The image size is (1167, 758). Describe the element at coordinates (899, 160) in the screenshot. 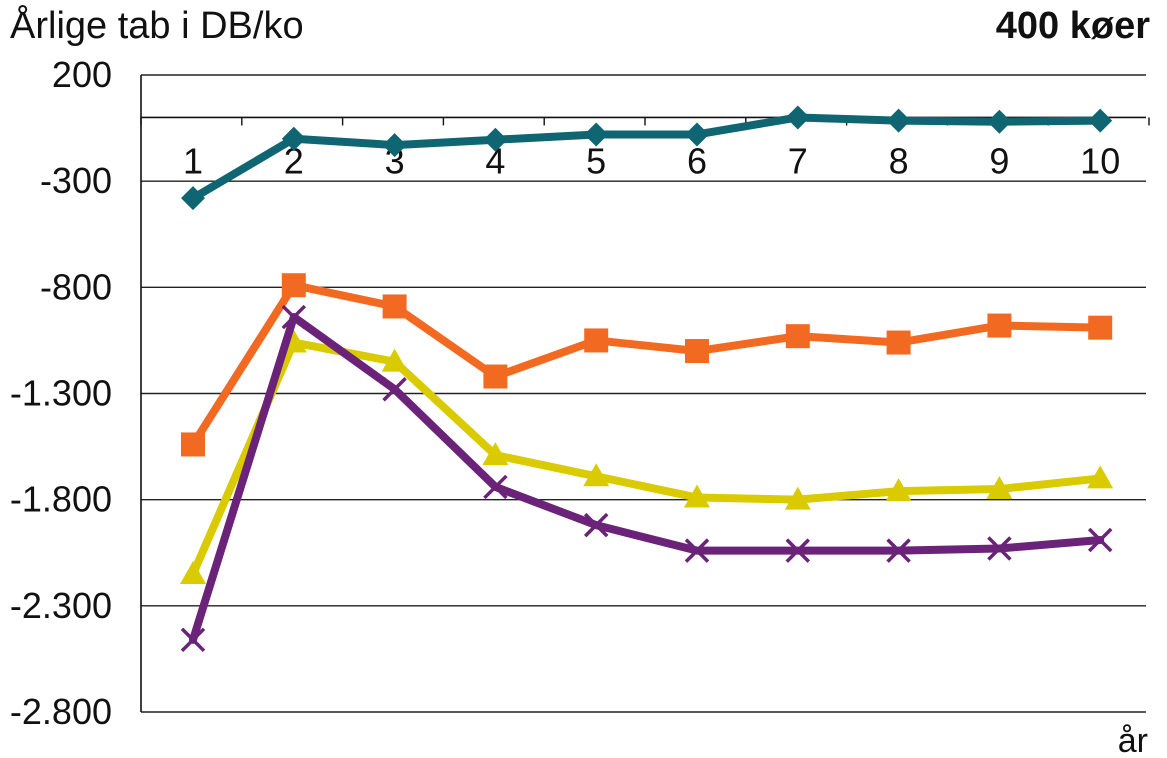

I see `x-tick-label: 8` at that location.